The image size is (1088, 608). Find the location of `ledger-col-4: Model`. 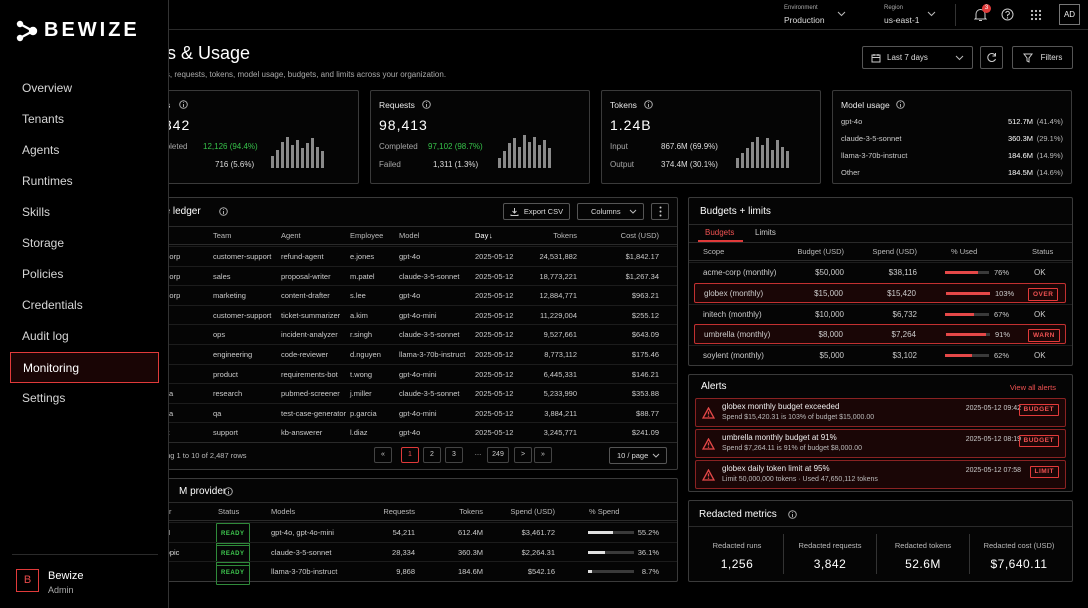

ledger-col-4: Model is located at coordinates (409, 235).